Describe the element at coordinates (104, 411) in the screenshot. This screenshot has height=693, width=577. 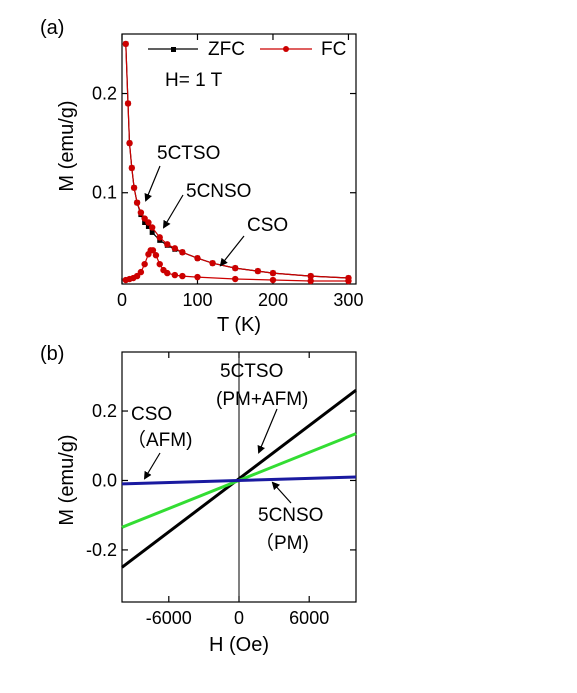
I see `panel-b-y-tick-label: 0.2` at that location.